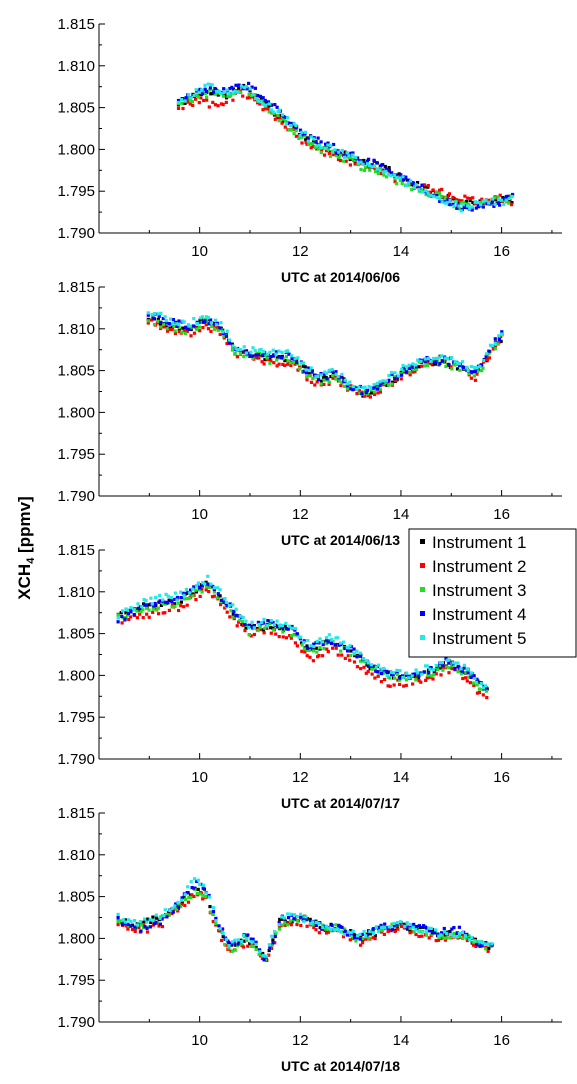 The image size is (577, 1084). What do you see at coordinates (473, 614) in the screenshot?
I see `legend-entry: Instrument 4` at bounding box center [473, 614].